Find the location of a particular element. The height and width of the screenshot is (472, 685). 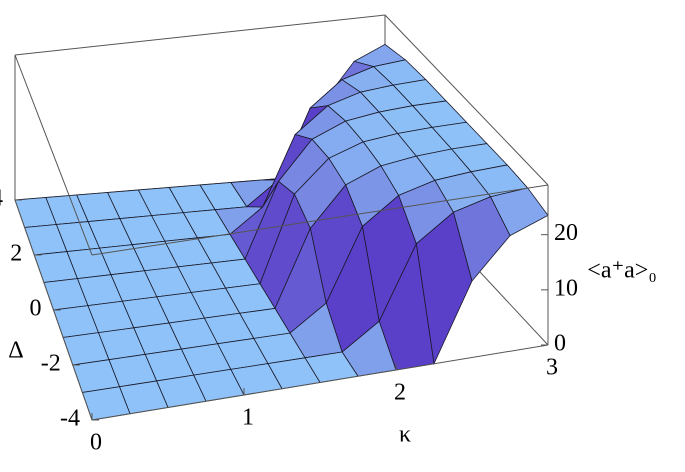

y-tick-label: -4 is located at coordinates (70, 419).